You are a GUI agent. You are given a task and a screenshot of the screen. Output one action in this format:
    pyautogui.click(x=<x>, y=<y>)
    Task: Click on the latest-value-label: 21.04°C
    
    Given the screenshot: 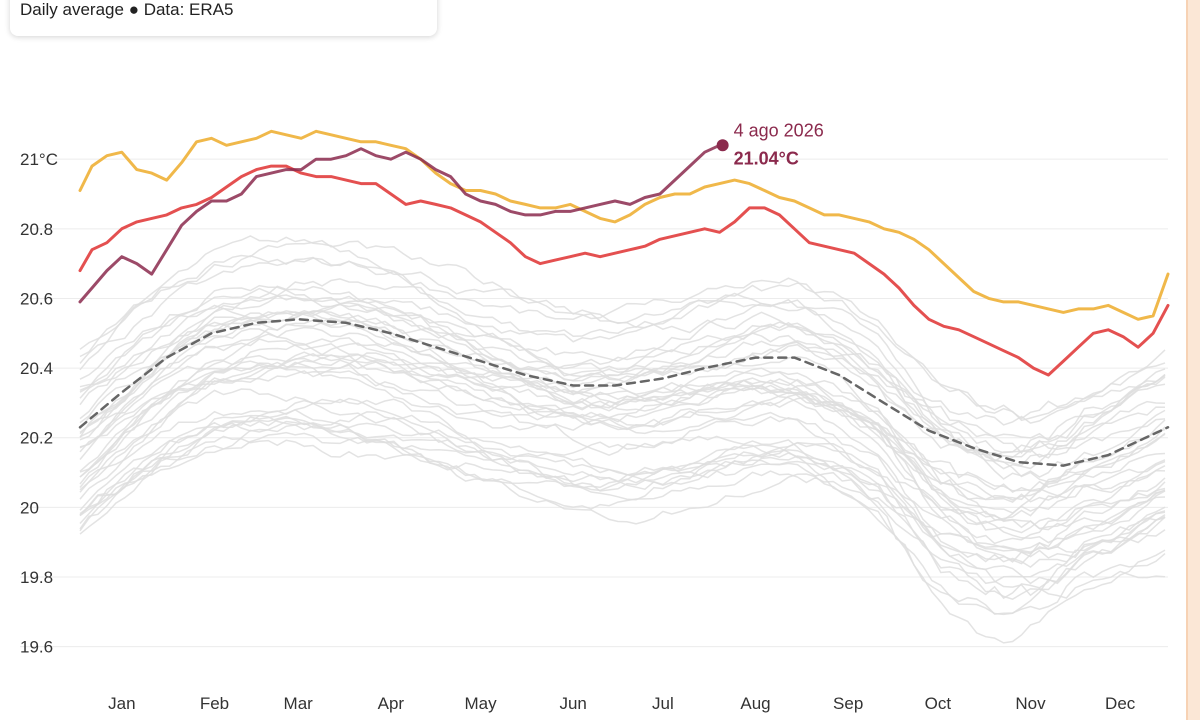 What is the action you would take?
    pyautogui.click(x=766, y=158)
    